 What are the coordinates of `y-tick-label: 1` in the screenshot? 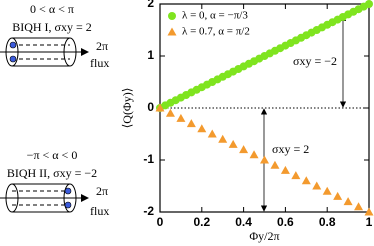 It's located at (150, 55).